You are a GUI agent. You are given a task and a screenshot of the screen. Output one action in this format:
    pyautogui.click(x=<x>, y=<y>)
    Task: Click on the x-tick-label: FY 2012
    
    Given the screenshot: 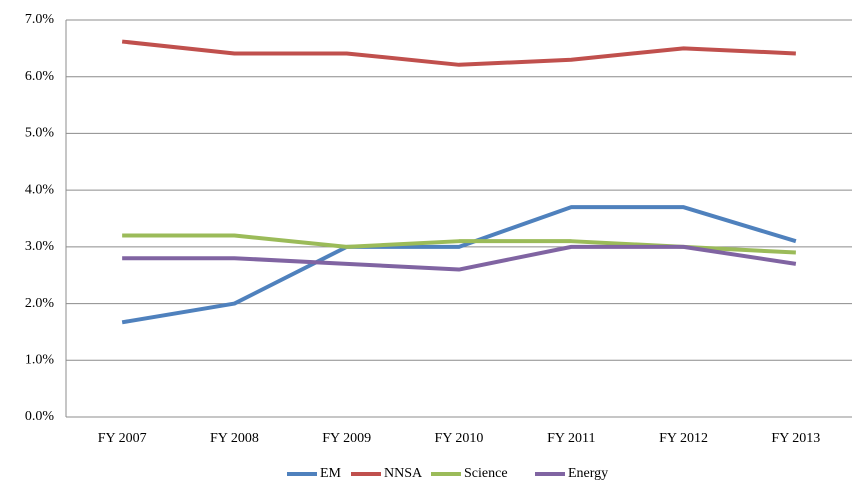 What is the action you would take?
    pyautogui.click(x=683, y=438)
    